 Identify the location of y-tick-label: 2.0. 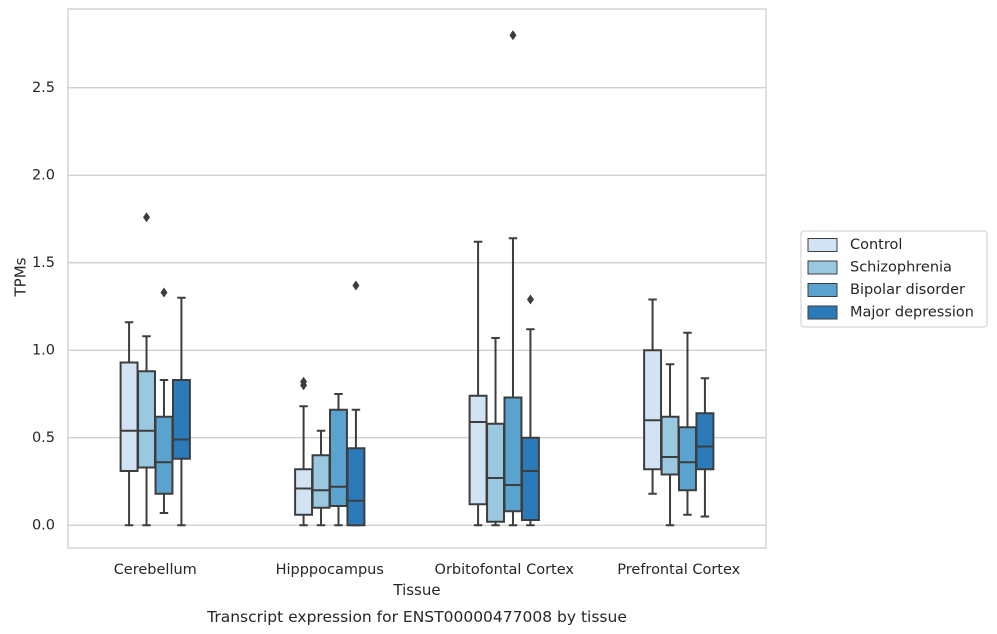
(43, 175).